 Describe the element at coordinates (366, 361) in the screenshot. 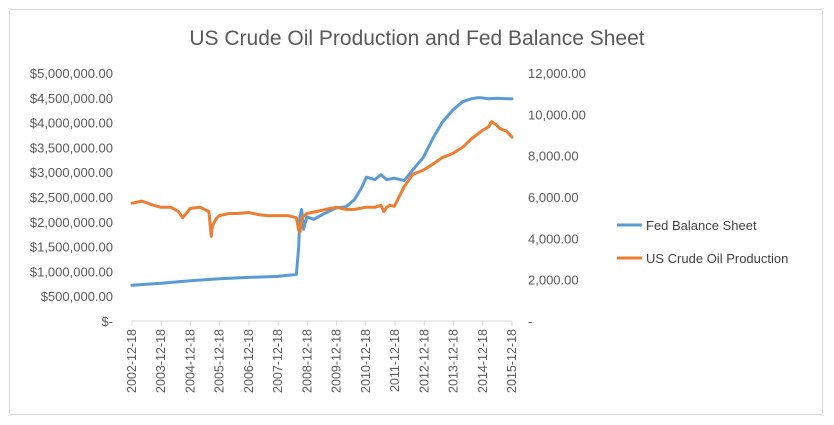

I see `x-tick-label: 2010-12-18` at that location.